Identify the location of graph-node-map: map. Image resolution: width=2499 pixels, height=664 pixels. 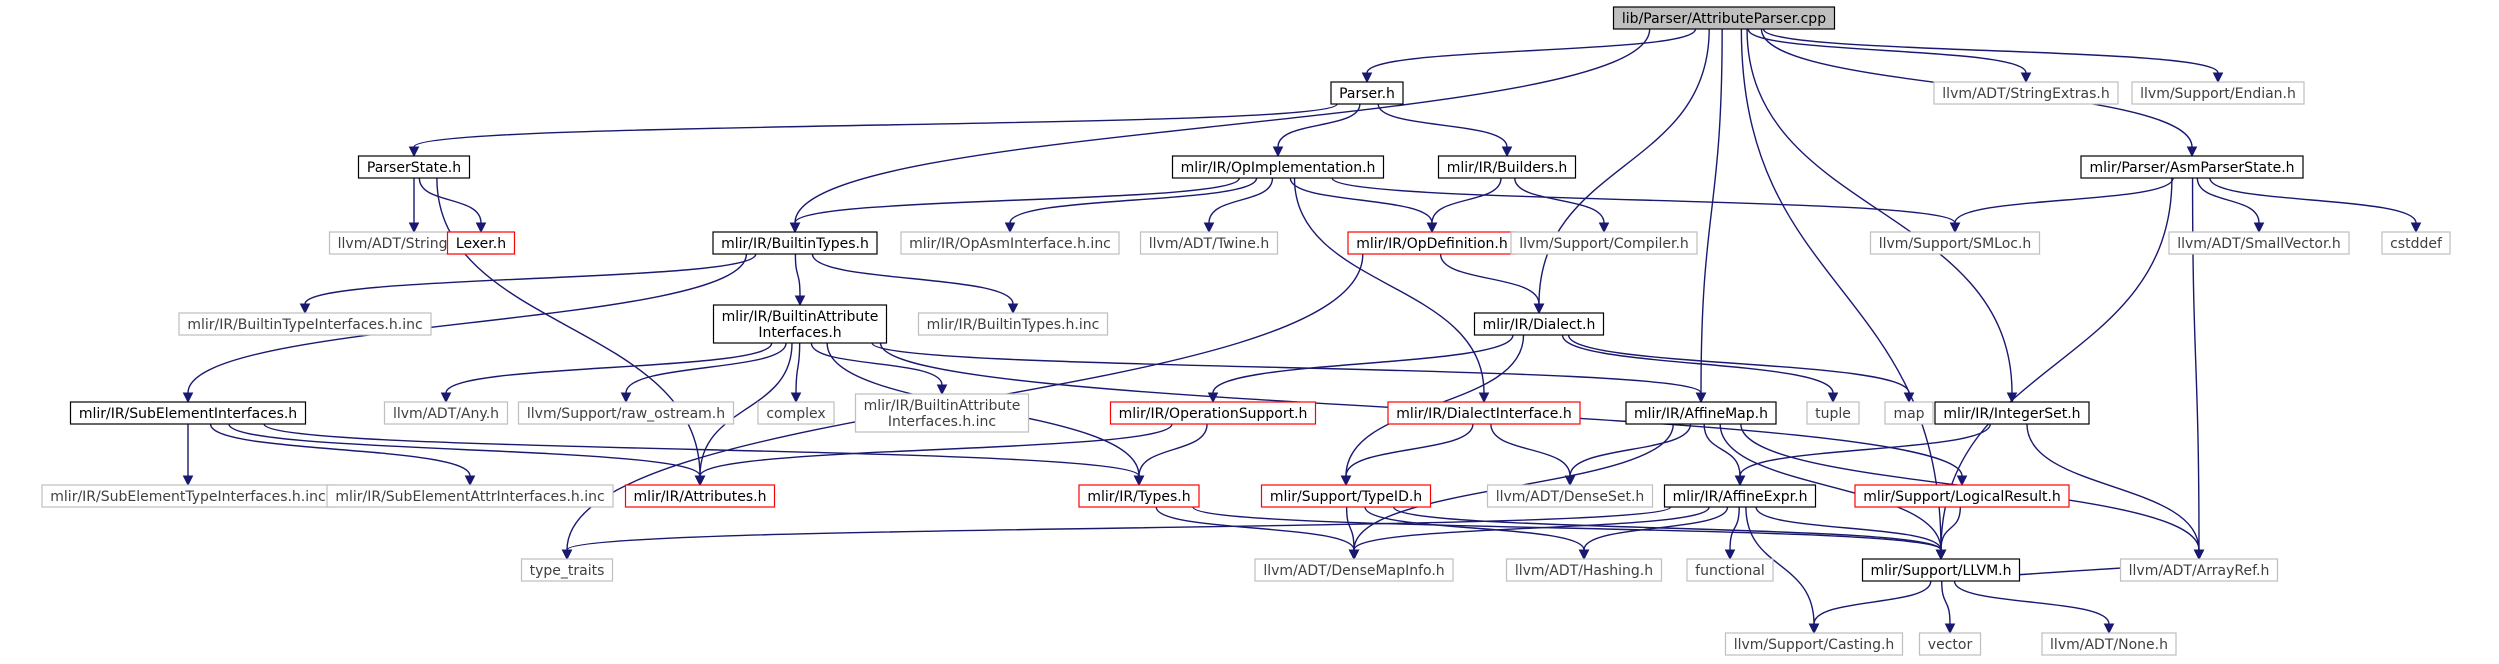
(1909, 413).